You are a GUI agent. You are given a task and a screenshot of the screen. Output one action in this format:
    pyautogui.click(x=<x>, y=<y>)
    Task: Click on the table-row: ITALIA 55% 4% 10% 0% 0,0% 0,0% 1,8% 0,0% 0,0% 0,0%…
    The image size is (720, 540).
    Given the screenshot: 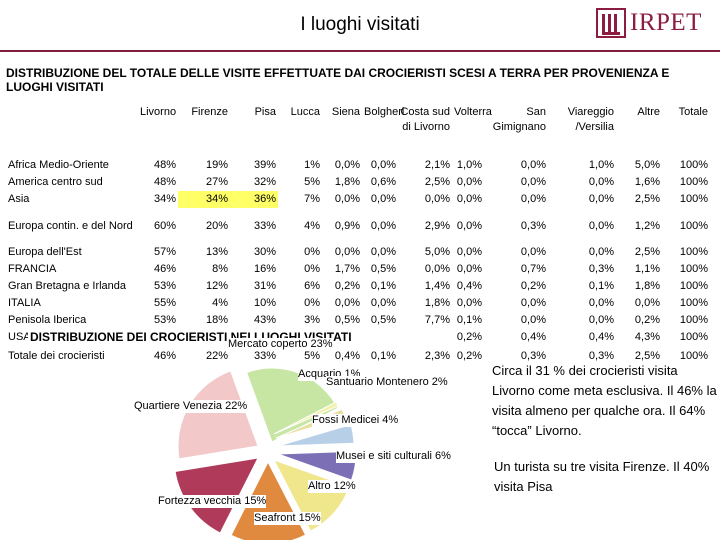 What is the action you would take?
    pyautogui.click(x=358, y=303)
    